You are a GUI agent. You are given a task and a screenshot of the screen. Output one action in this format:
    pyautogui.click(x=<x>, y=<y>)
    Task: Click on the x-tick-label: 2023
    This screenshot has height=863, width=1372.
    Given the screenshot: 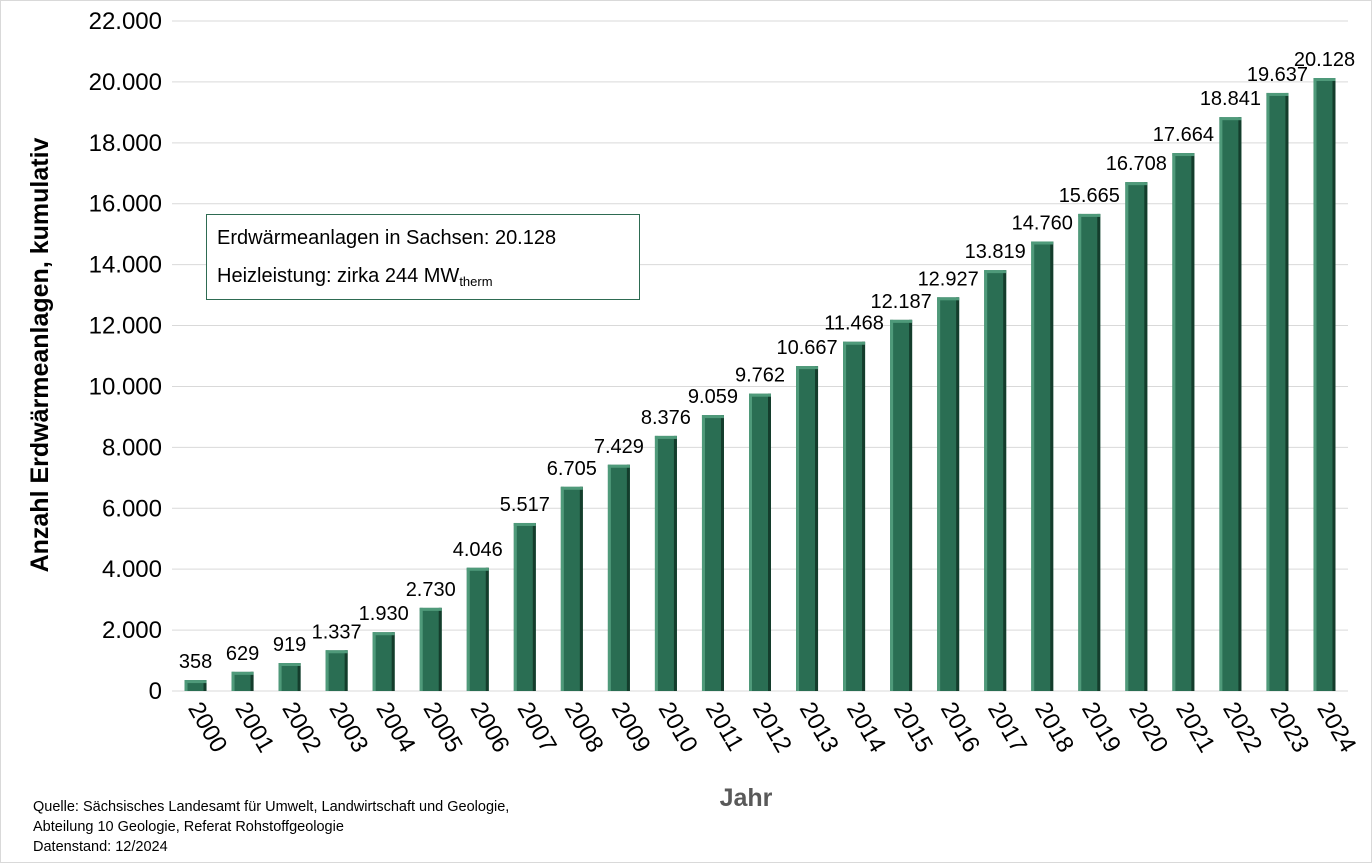 What is the action you would take?
    pyautogui.click(x=1289, y=728)
    